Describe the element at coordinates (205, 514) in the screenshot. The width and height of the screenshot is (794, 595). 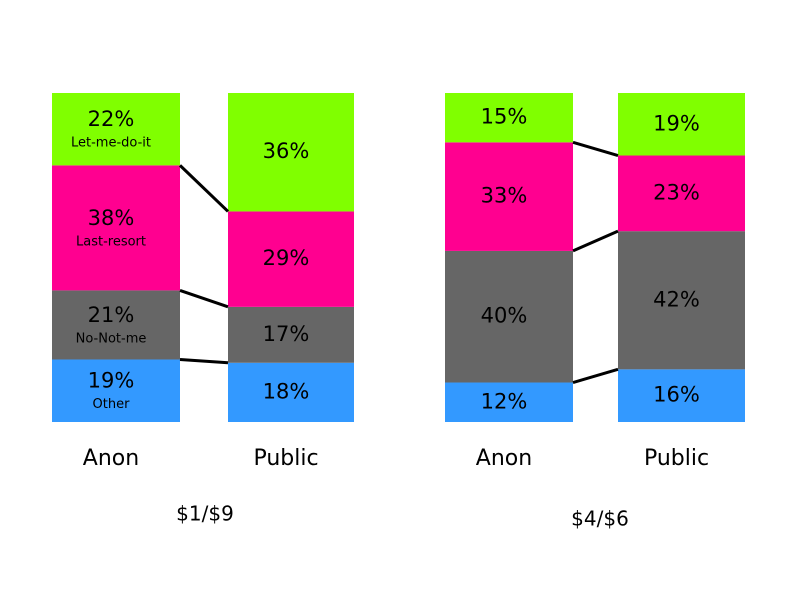
I see `chart-title: $1/$9` at that location.